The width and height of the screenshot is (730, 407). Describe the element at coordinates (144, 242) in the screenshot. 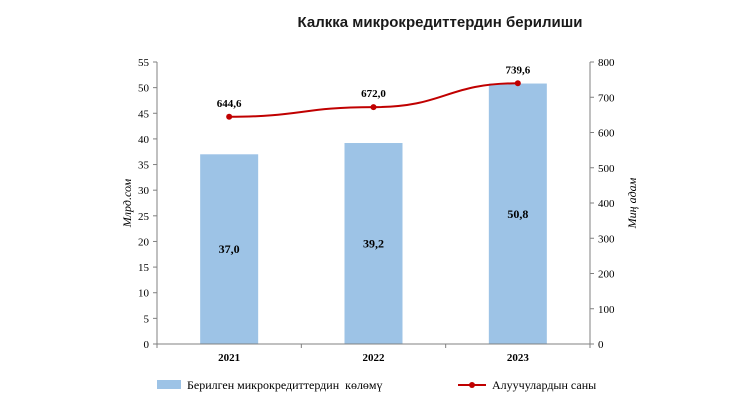

I see `y-tick-label-left: 20` at that location.